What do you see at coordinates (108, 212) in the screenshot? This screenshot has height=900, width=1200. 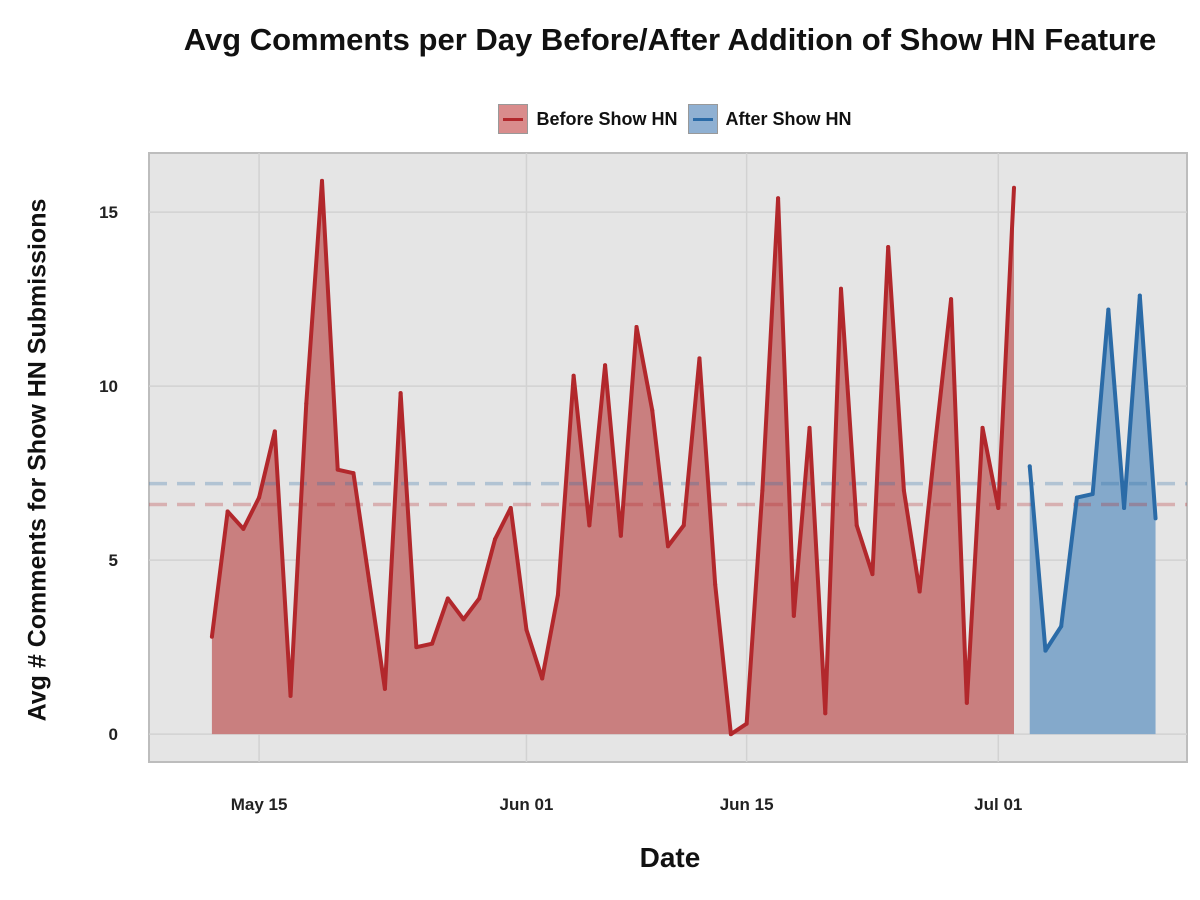 I see `y-tick-label-3: 15` at bounding box center [108, 212].